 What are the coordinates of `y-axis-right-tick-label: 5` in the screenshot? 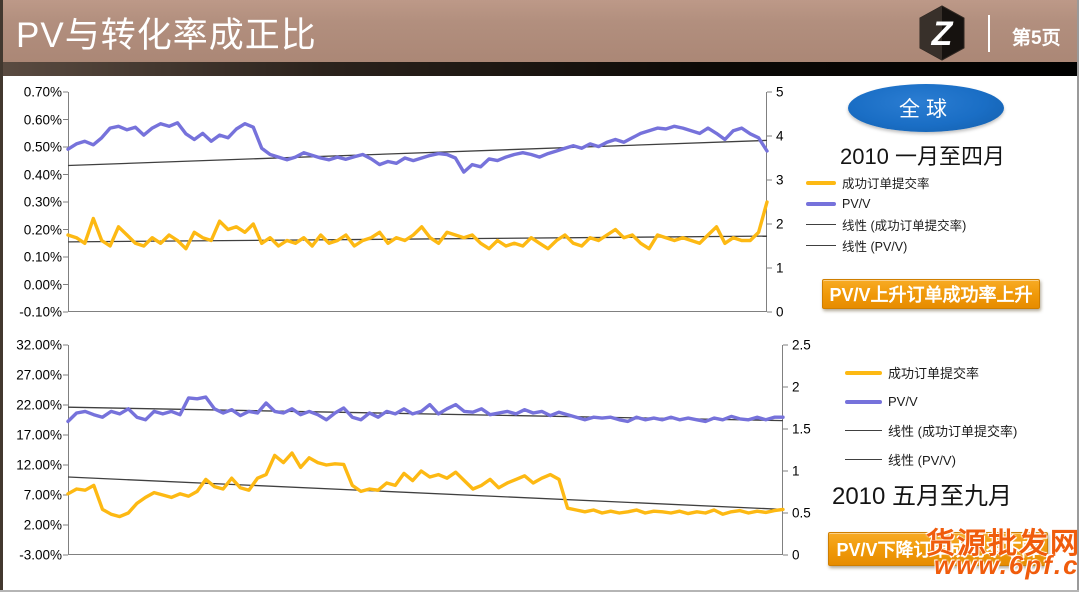 It's located at (780, 92).